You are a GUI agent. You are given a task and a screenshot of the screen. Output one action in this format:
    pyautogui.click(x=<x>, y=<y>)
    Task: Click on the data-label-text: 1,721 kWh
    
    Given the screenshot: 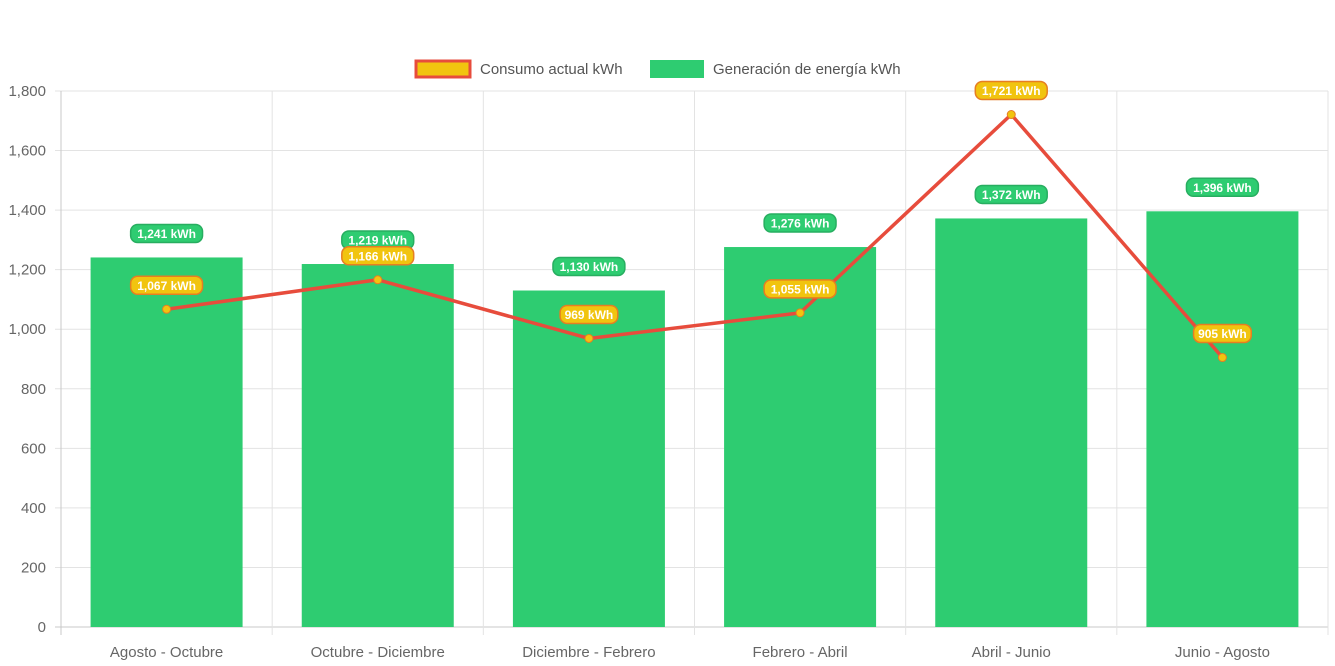 What is the action you would take?
    pyautogui.click(x=1011, y=91)
    